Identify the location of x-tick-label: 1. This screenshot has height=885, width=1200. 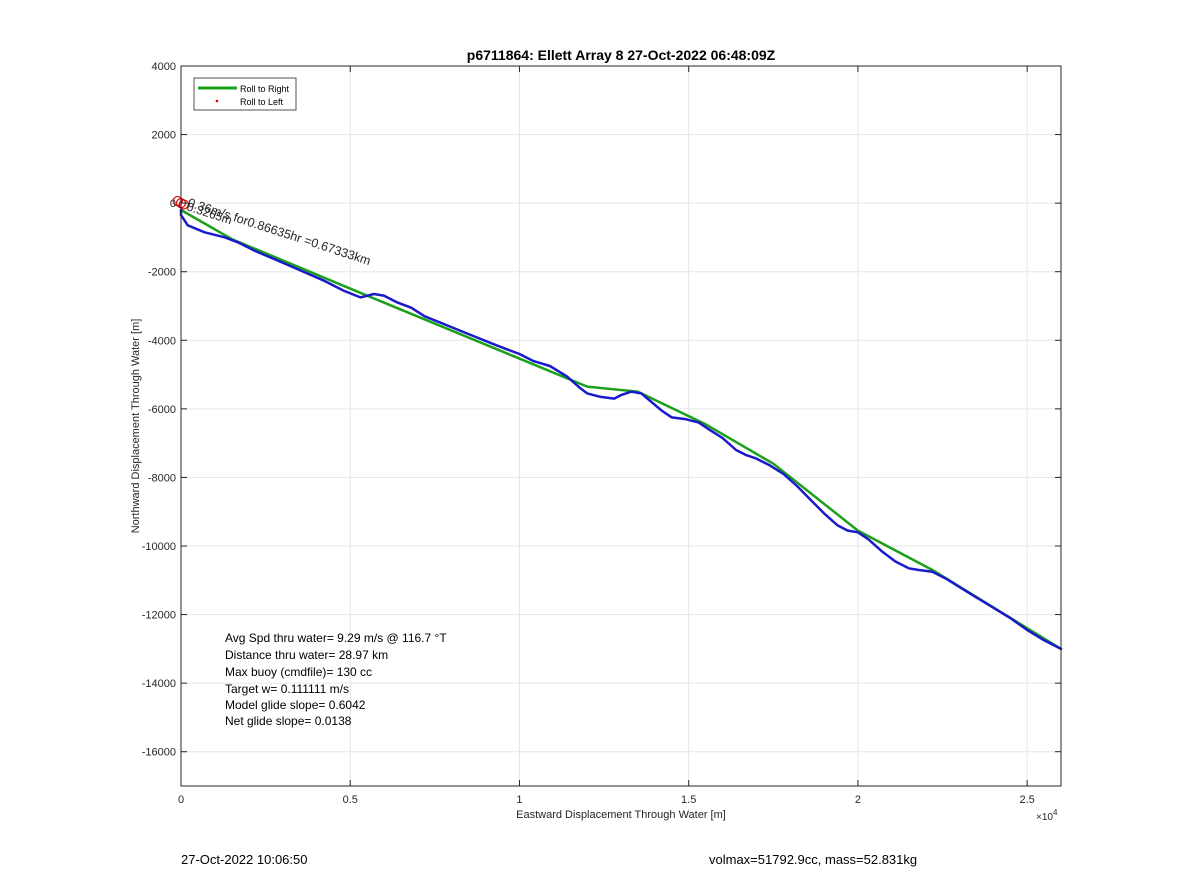
(519, 800).